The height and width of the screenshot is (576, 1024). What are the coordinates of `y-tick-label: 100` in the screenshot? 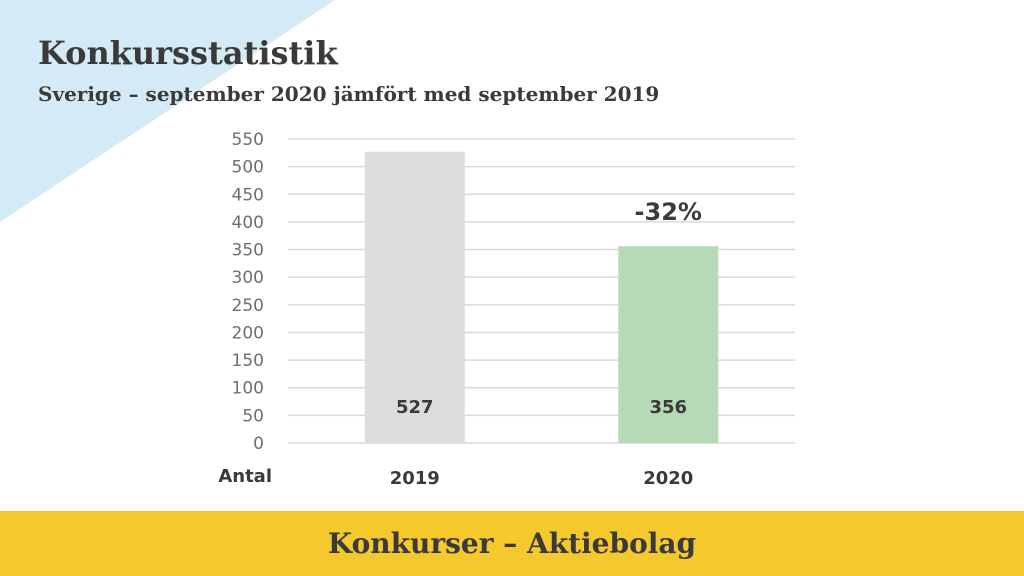 It's located at (248, 389).